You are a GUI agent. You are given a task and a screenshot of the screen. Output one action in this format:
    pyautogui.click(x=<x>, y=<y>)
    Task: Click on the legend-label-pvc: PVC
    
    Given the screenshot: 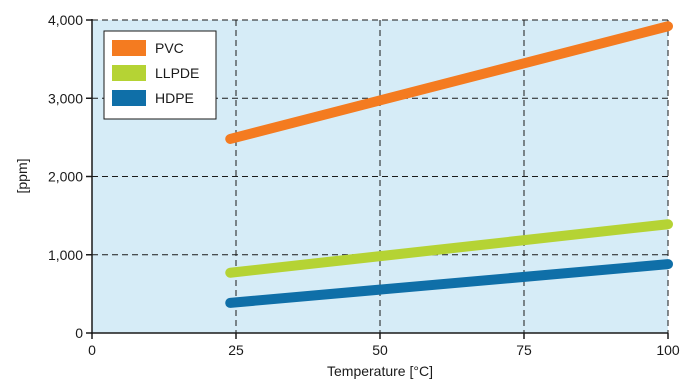 What is the action you would take?
    pyautogui.click(x=169, y=48)
    